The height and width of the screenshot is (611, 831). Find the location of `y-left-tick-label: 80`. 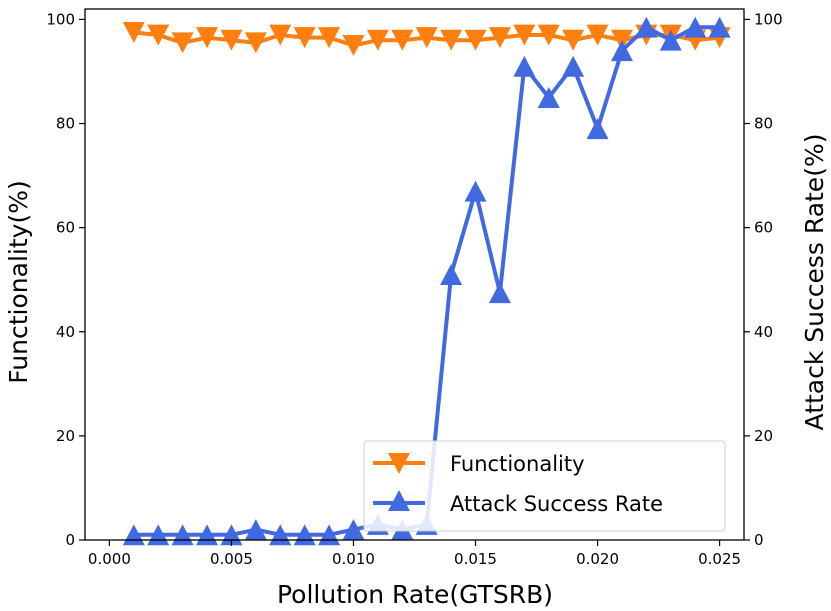

y-left-tick-label: 80 is located at coordinates (65, 124).